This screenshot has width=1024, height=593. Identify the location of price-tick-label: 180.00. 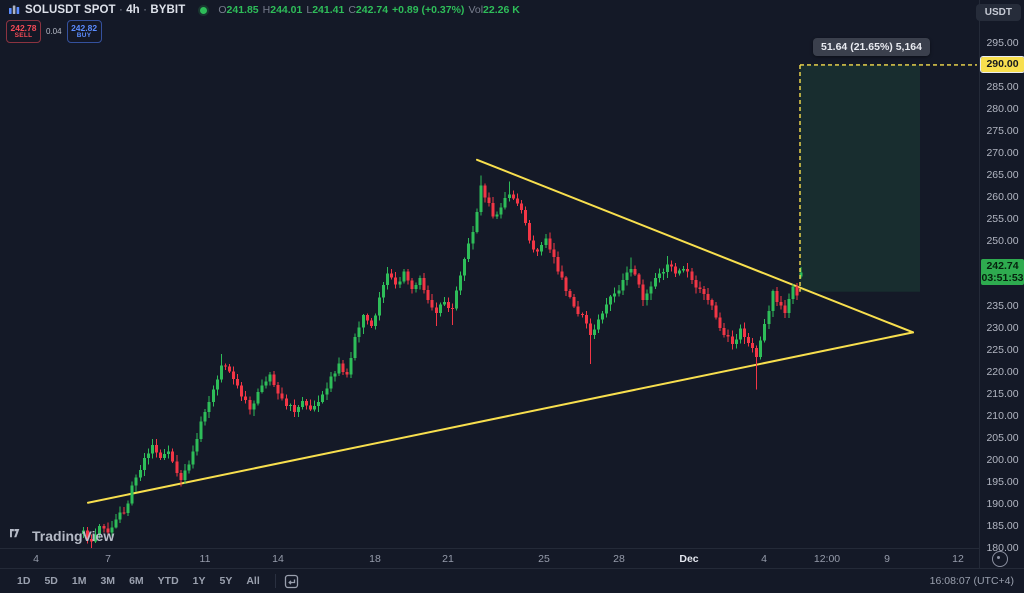
(1002, 547).